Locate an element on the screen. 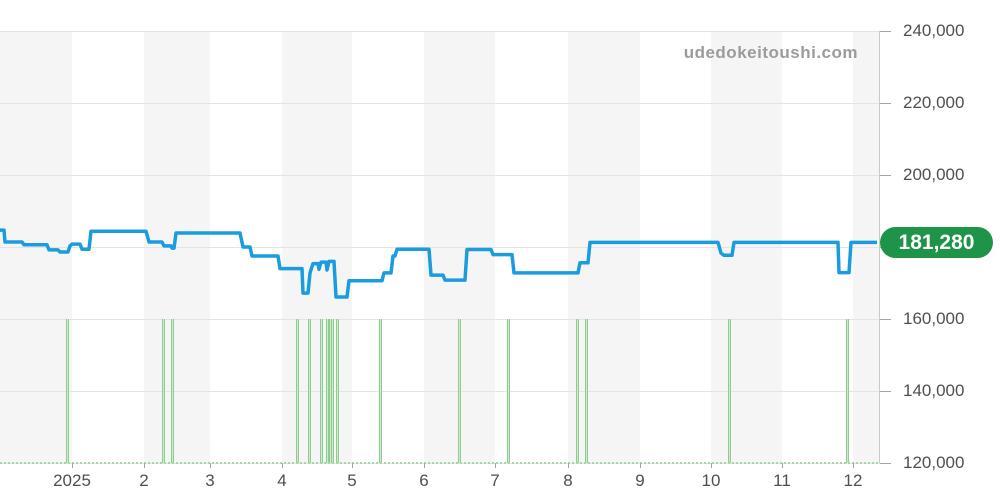 This screenshot has height=500, width=1000. y-axis-label: 200,000 is located at coordinates (934, 174).